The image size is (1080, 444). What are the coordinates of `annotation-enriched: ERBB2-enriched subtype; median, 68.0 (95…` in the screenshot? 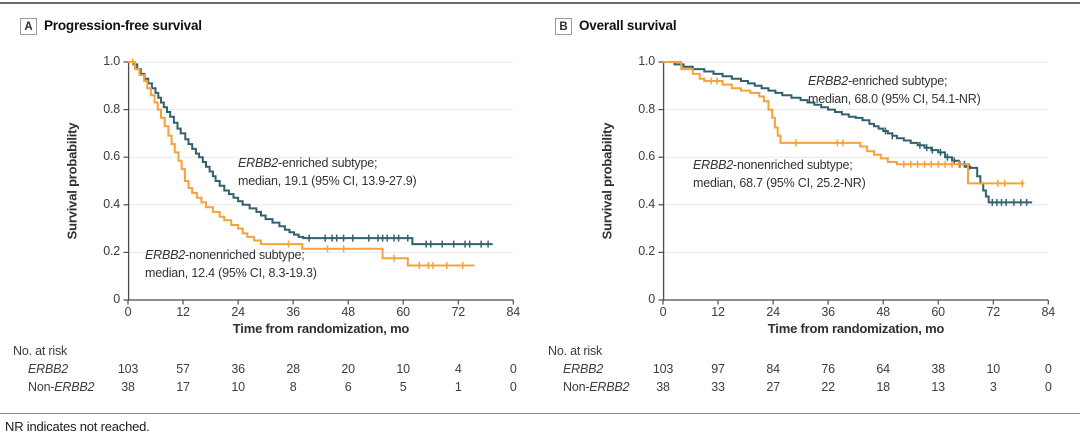 It's located at (894, 90).